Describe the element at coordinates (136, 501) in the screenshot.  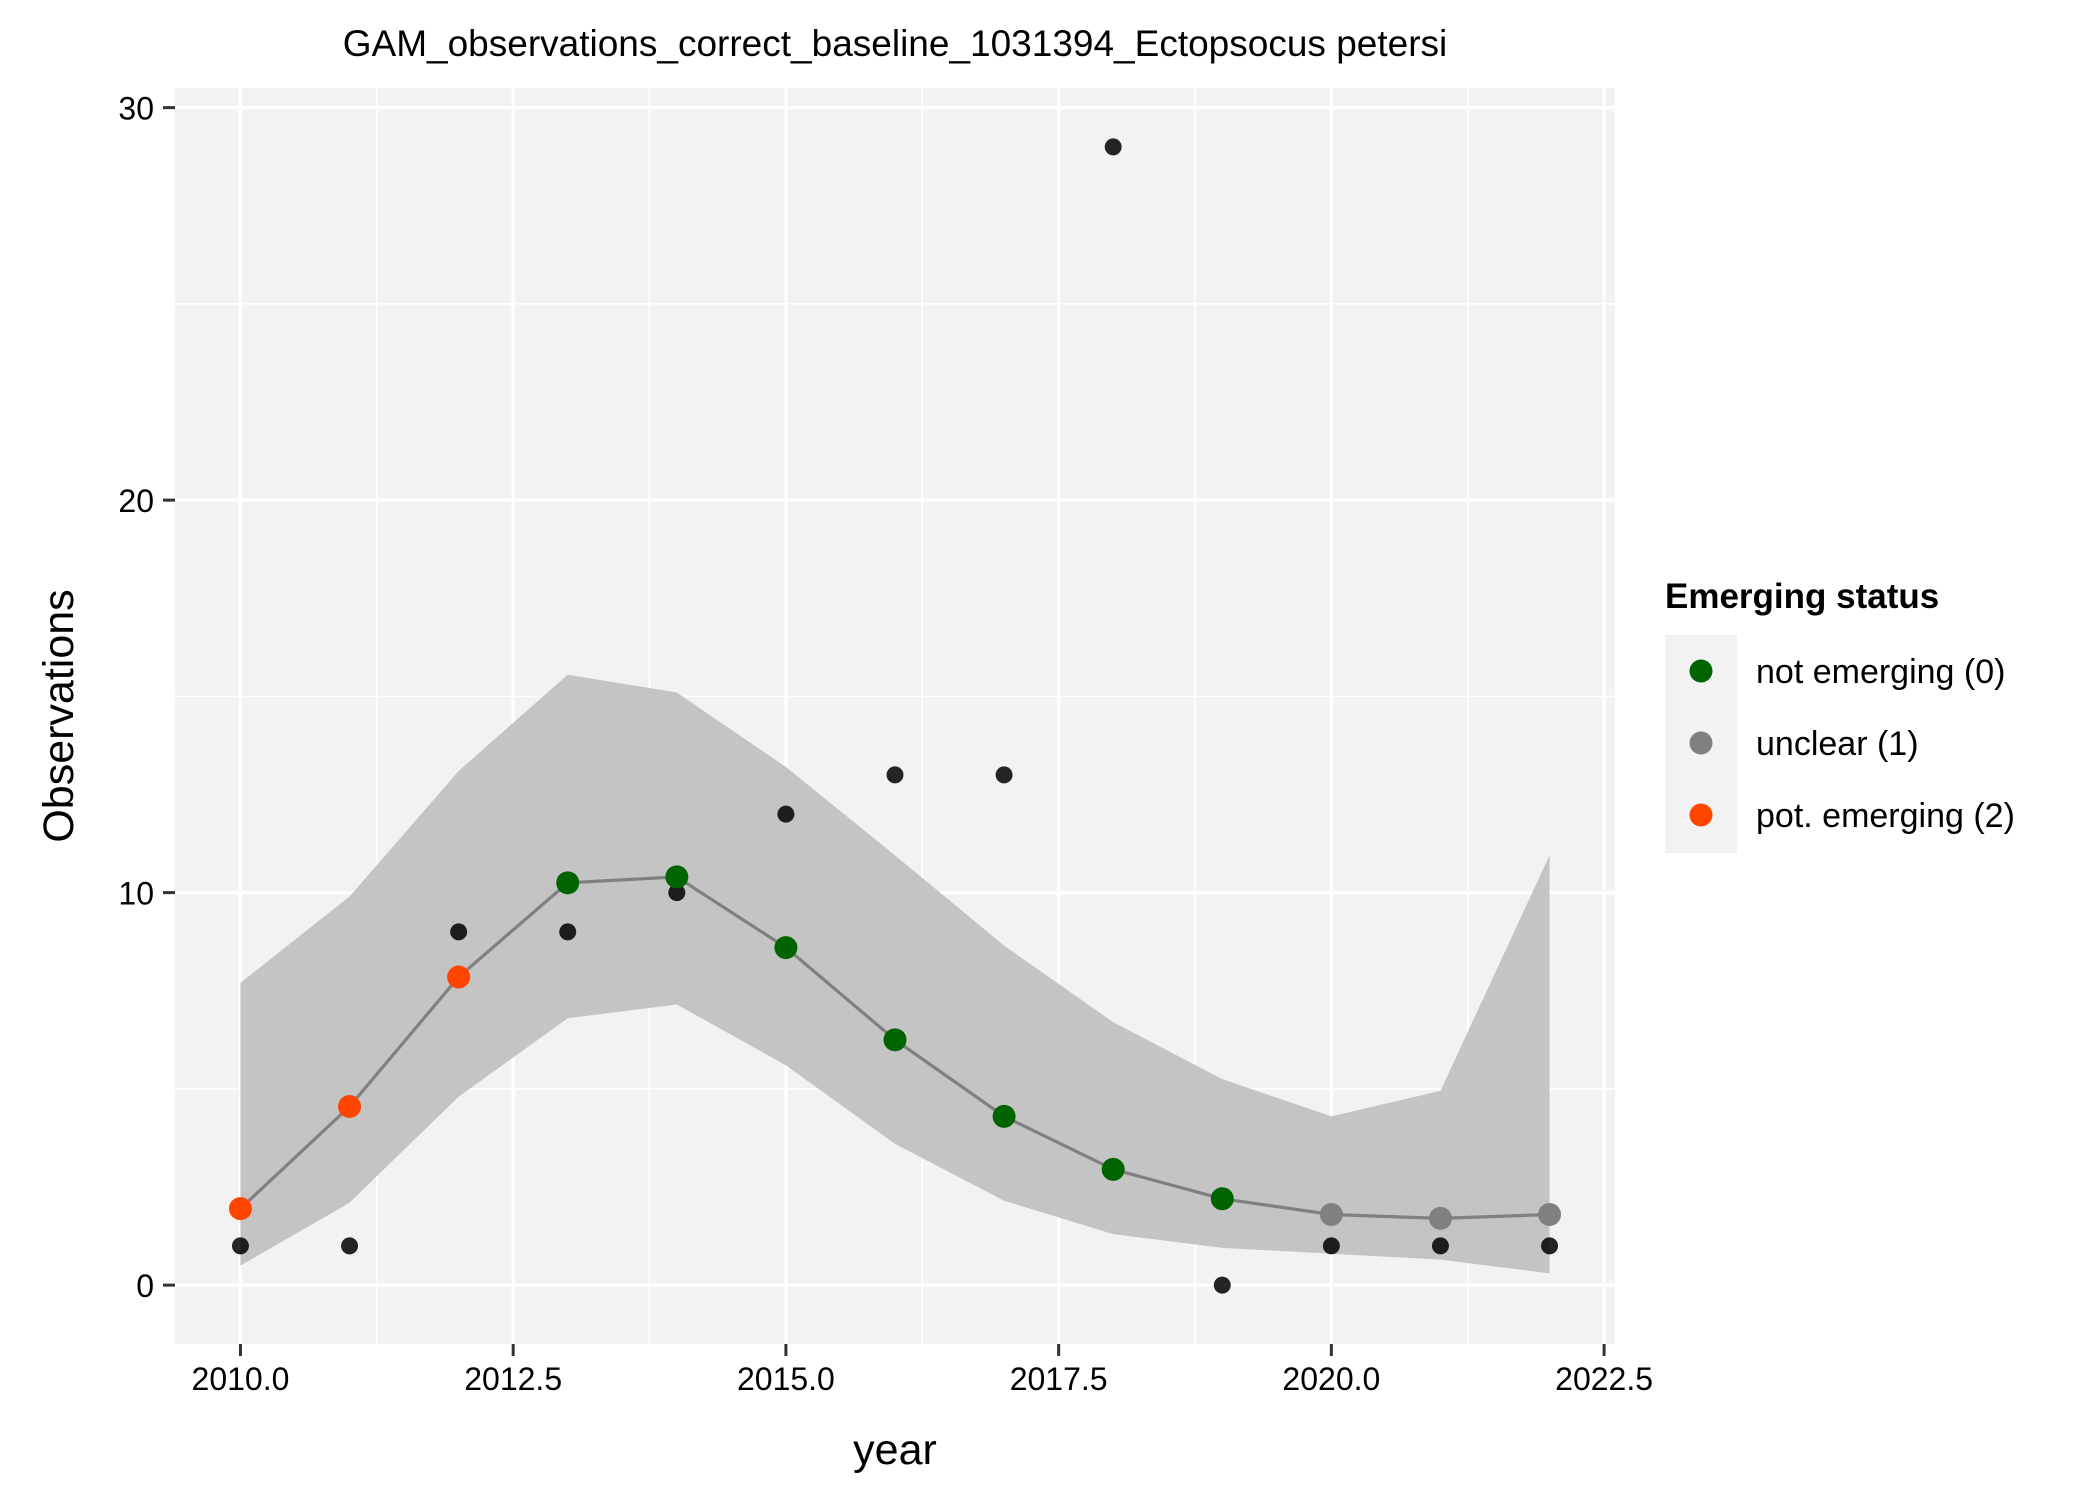
I see `y-tick-label: 20` at that location.